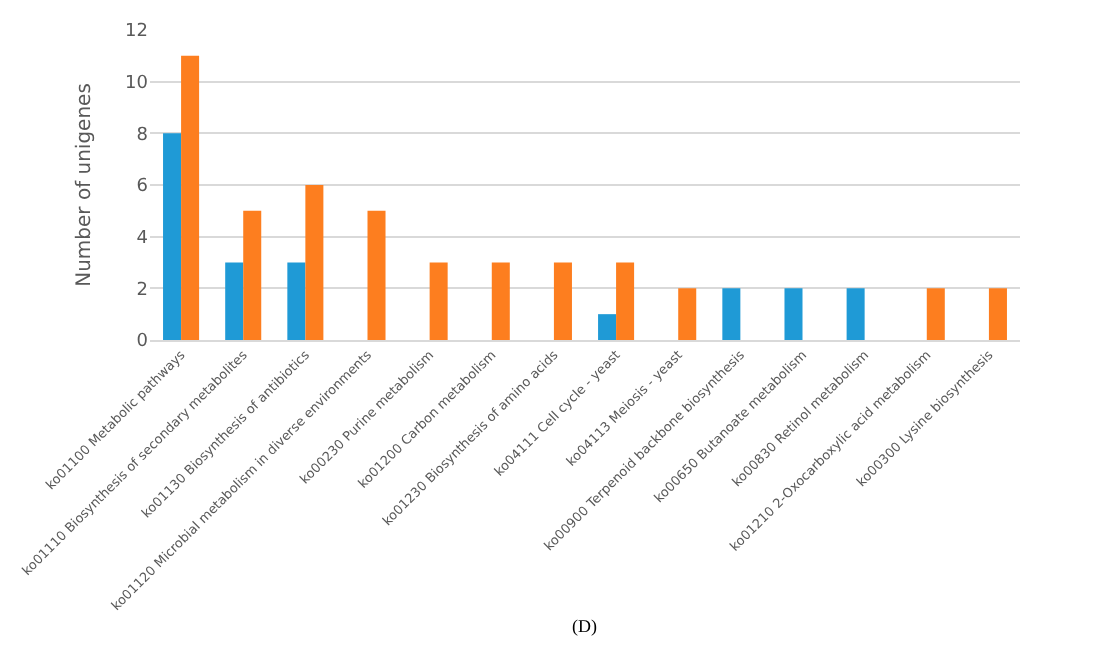 The width and height of the screenshot is (1100, 660). Describe the element at coordinates (136, 32) in the screenshot. I see `y-tick-label: 12` at that location.